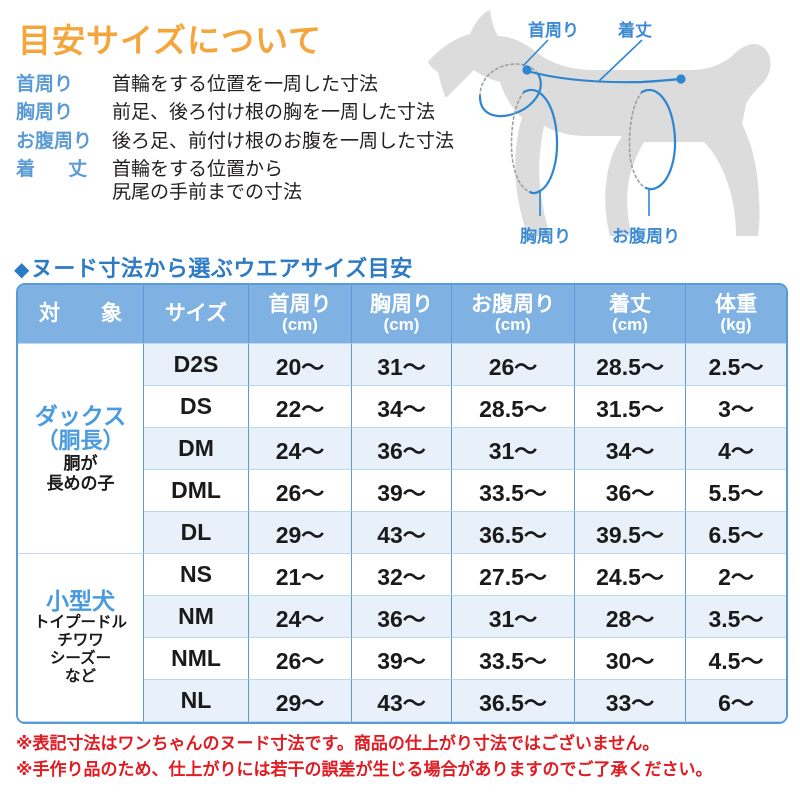  Describe the element at coordinates (630, 325) in the screenshot. I see `col-header-length-unit: (cm)` at that location.